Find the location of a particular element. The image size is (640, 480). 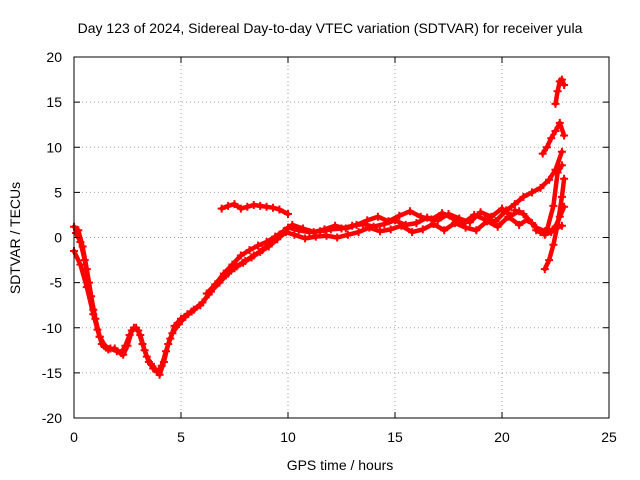

y-axis-label: SDTVAR / TECUs is located at coordinates (15, 238).